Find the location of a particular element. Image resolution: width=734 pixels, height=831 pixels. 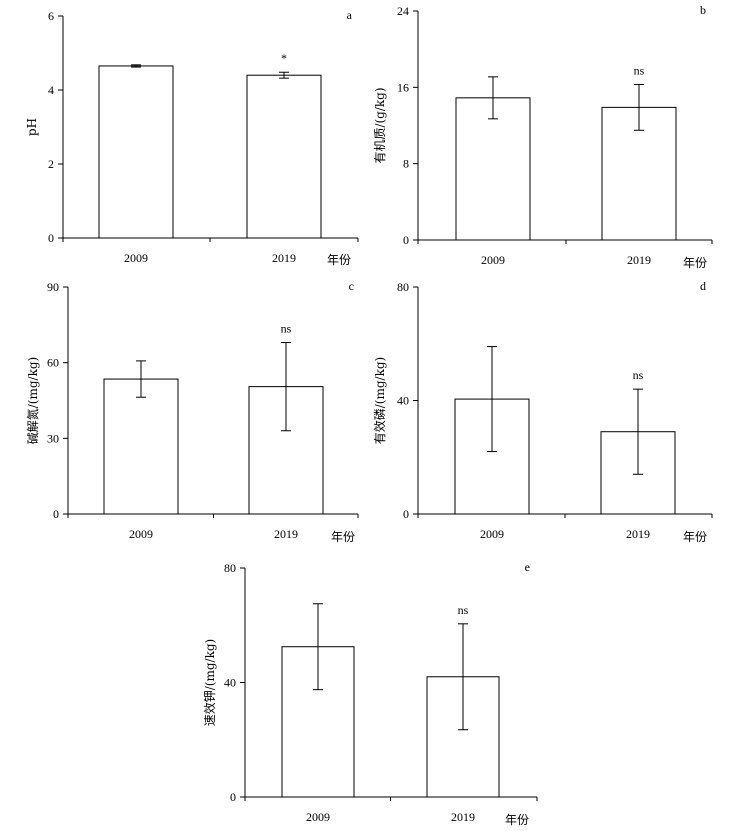

panel-e-xlabel: 年份 is located at coordinates (517, 820).